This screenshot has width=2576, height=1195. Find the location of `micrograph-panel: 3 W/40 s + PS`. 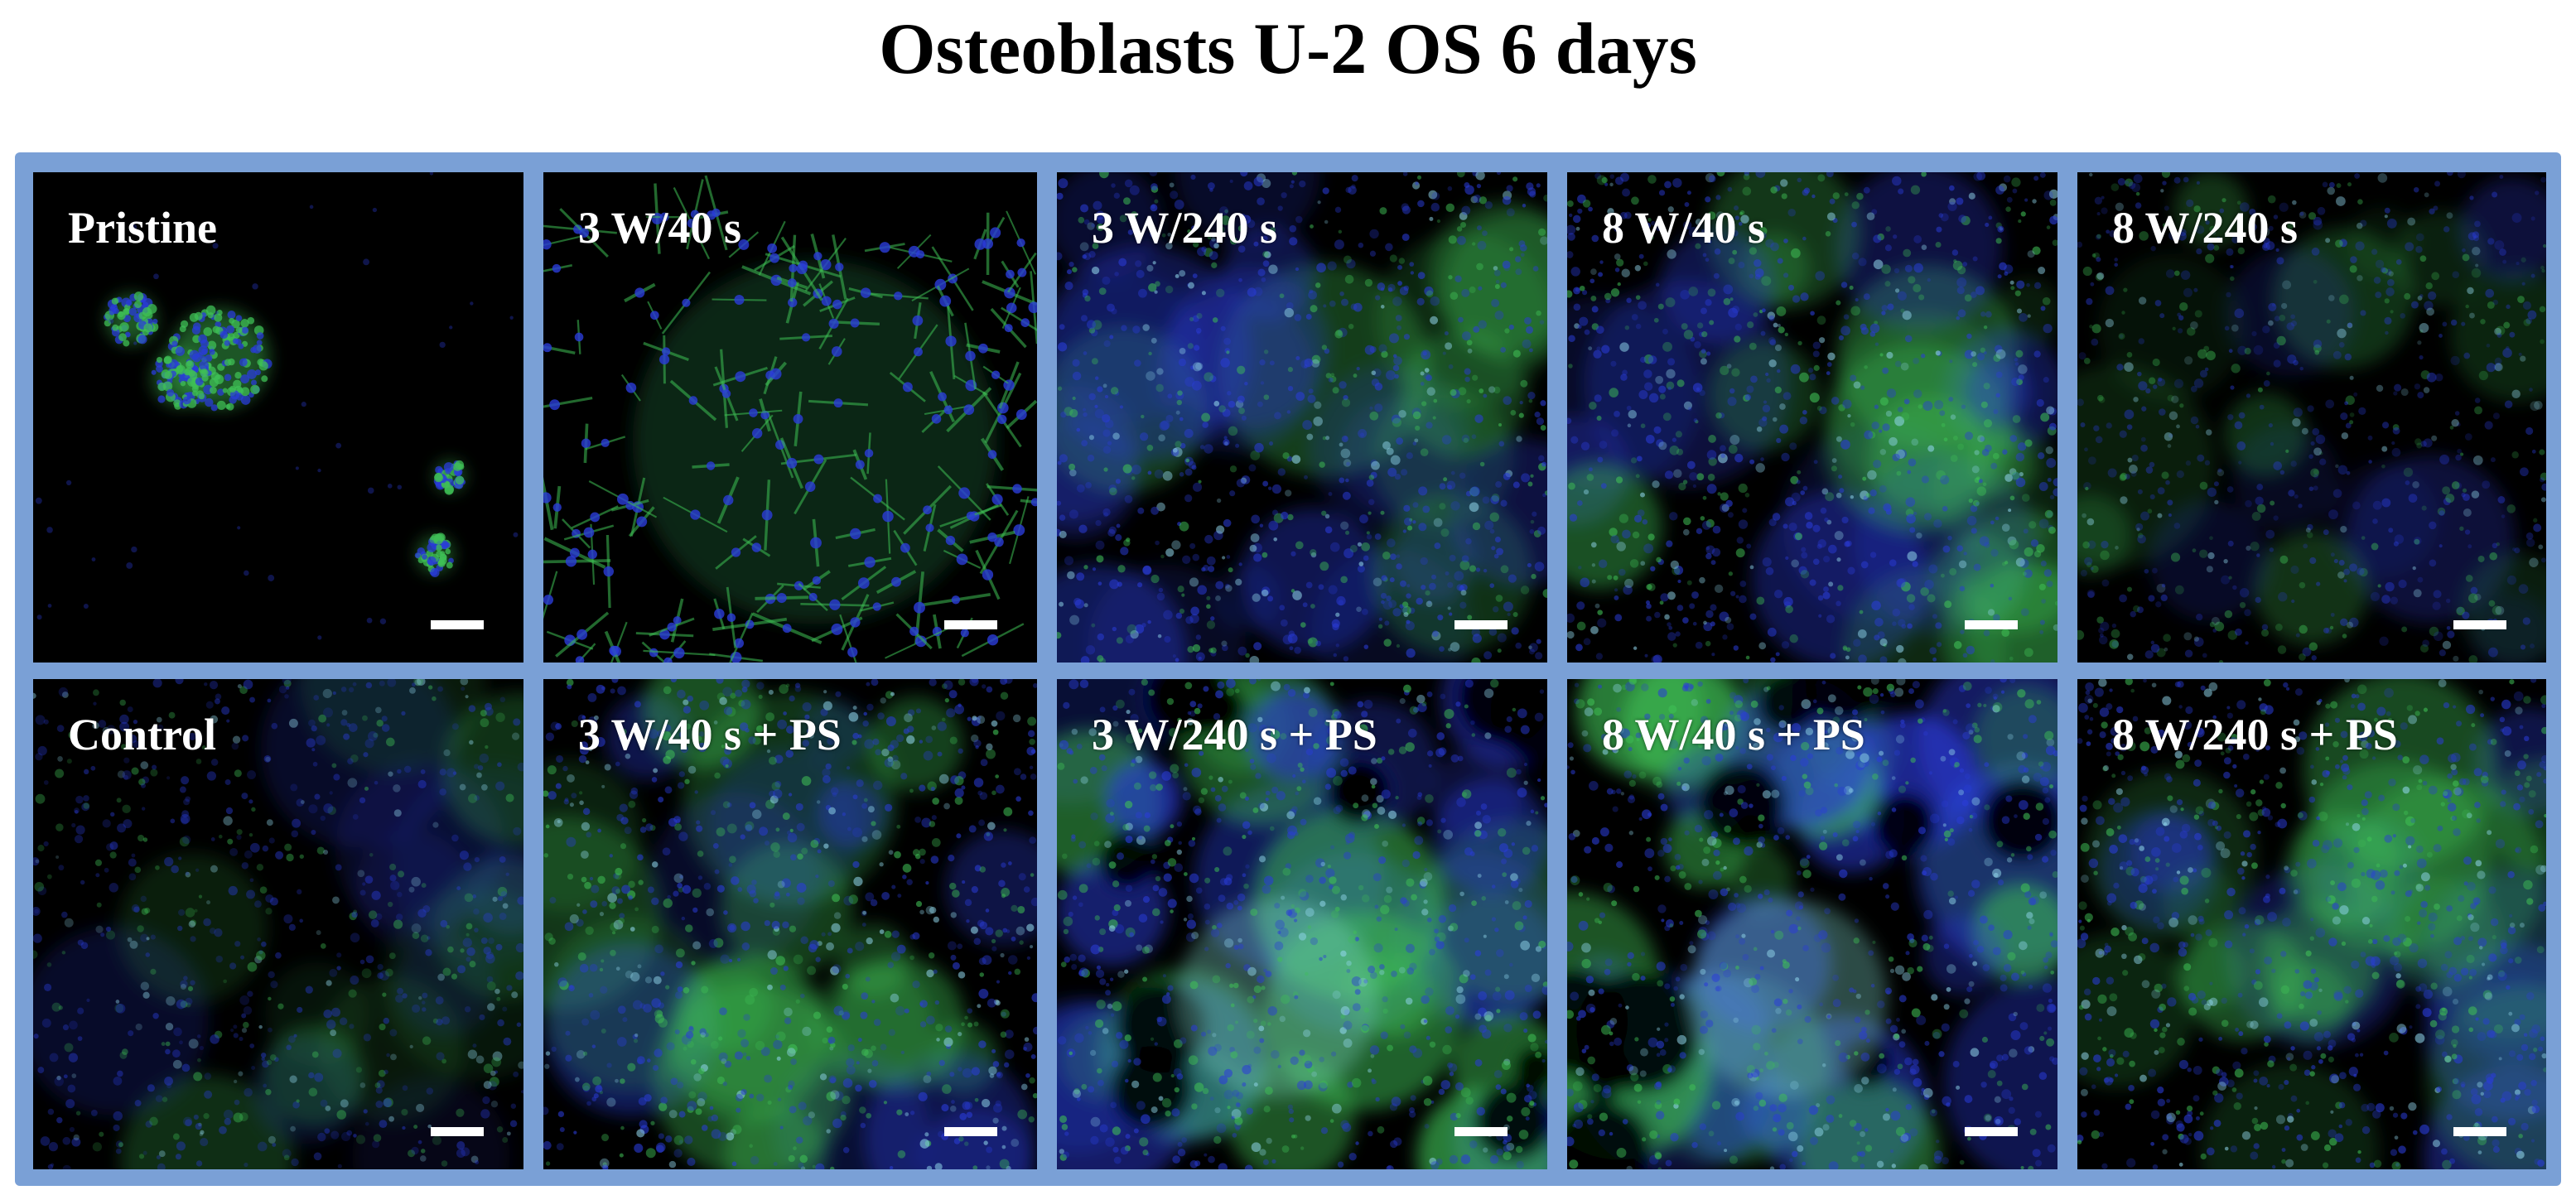

micrograph-panel: 3 W/40 s + PS is located at coordinates (790, 924).